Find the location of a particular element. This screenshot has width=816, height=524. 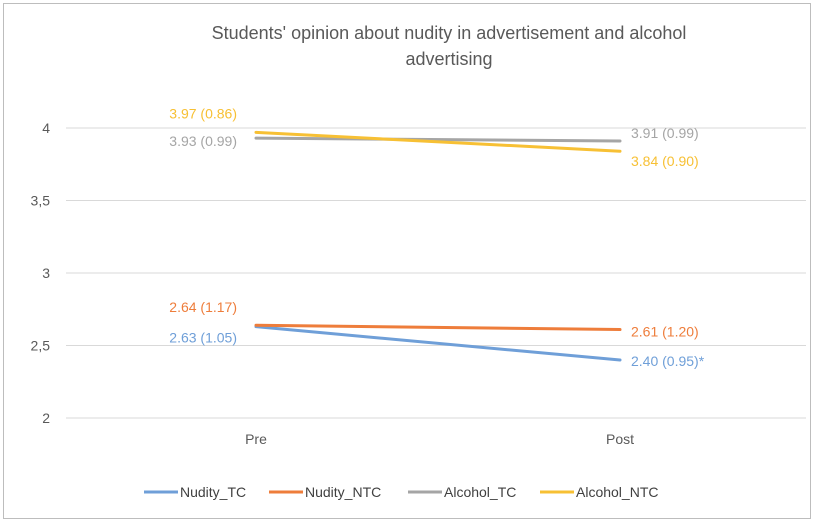

x-tick-label: Pre is located at coordinates (256, 439).